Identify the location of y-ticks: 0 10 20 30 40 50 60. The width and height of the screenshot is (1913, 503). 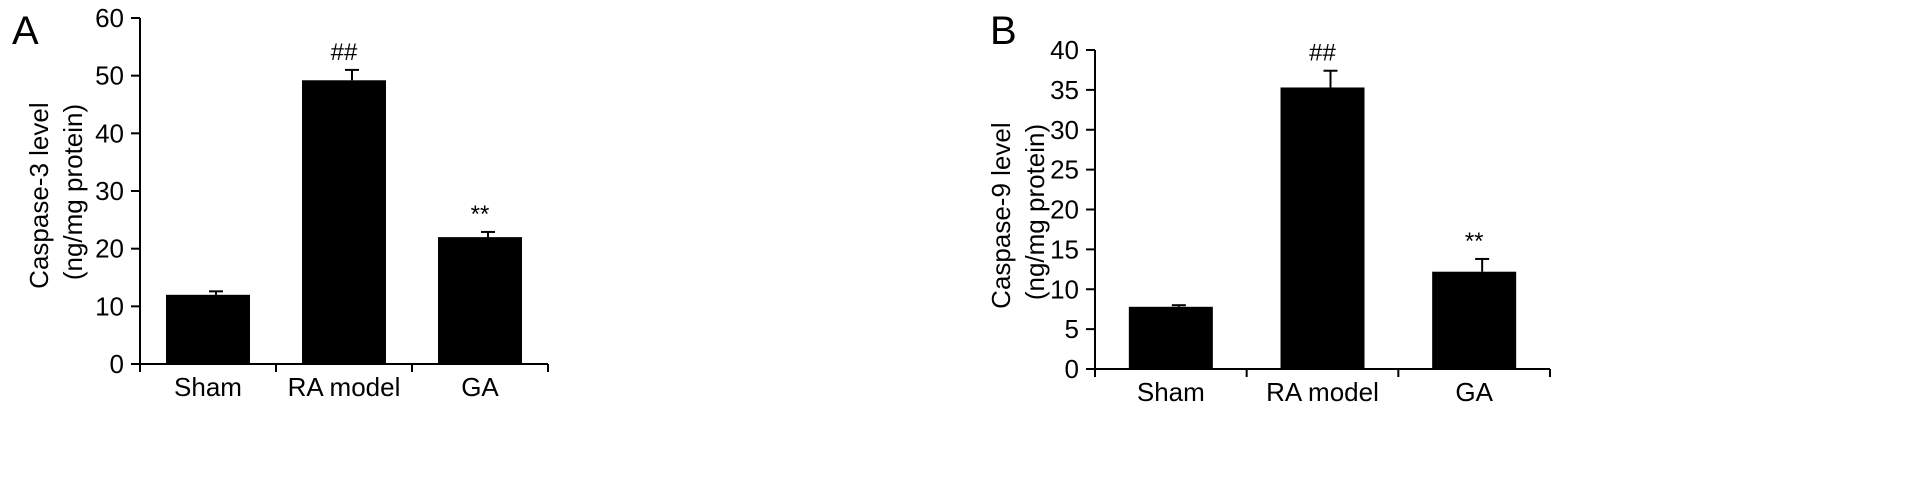
(117, 191).